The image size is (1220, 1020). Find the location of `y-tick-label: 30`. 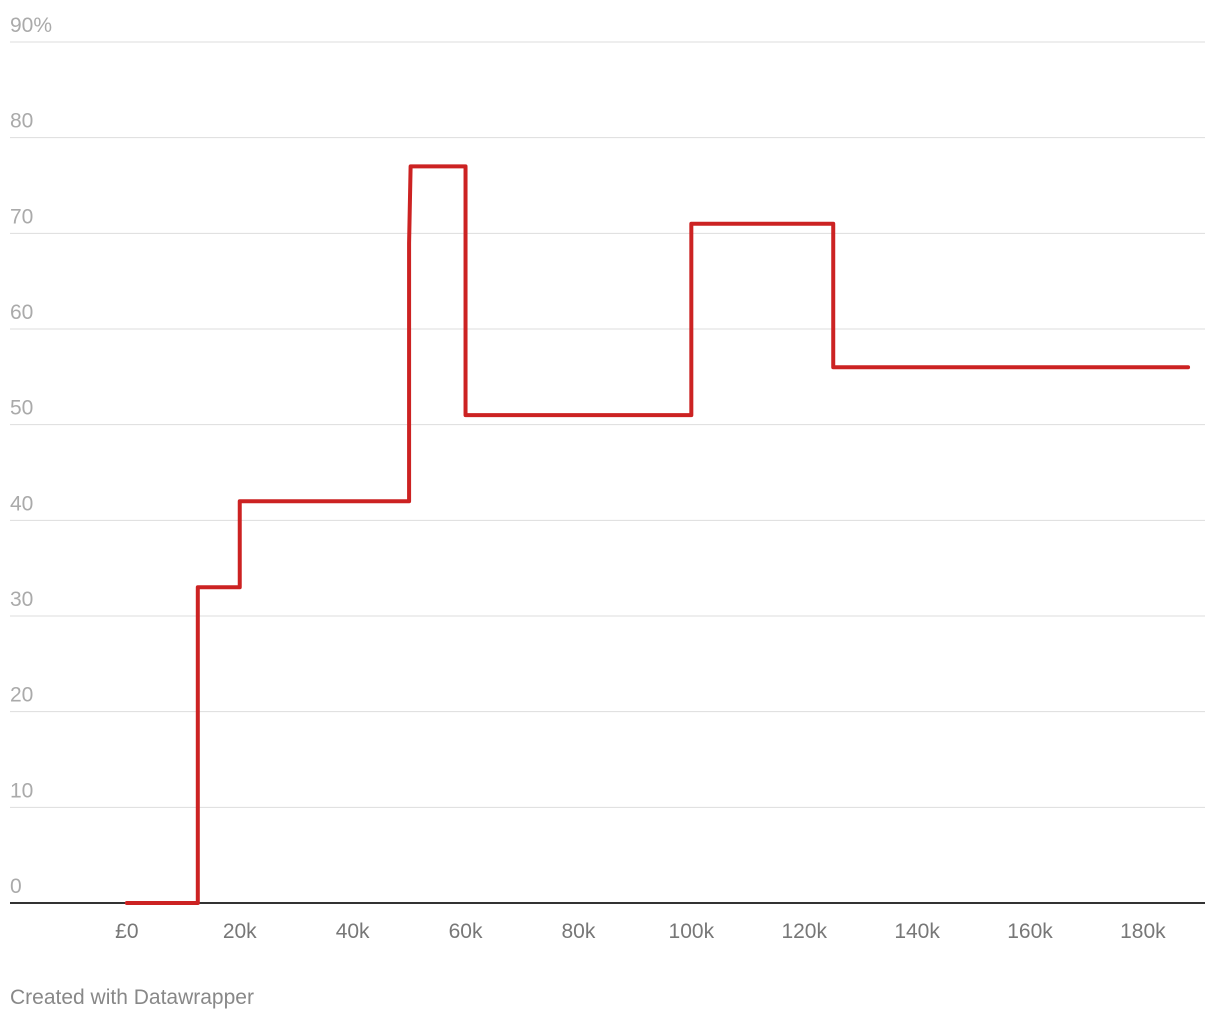

y-tick-label: 30 is located at coordinates (21, 599).